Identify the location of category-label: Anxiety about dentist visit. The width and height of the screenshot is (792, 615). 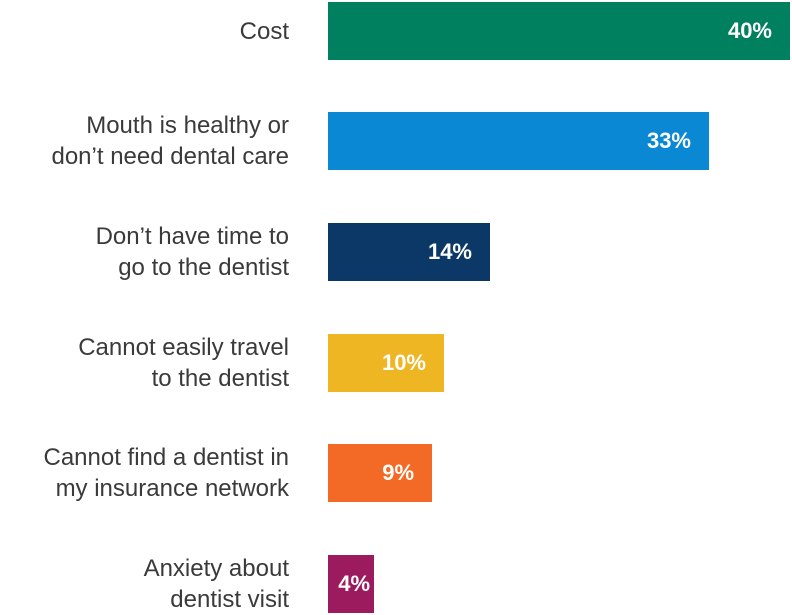
(216, 584).